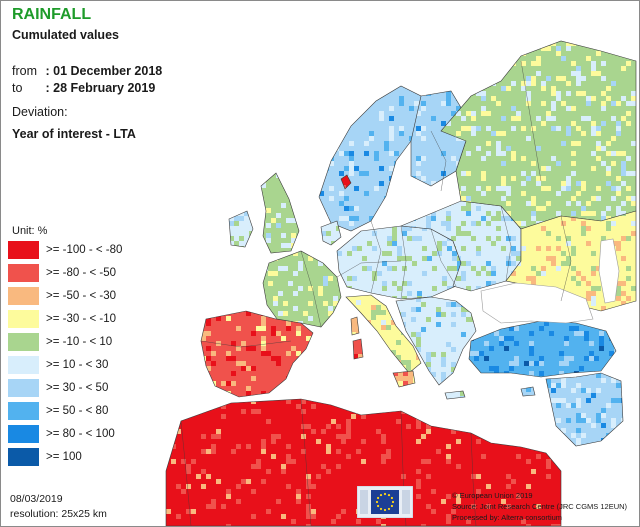 Image resolution: width=640 pixels, height=527 pixels. I want to click on legend-item: >= 80 - < 100, so click(103, 434).